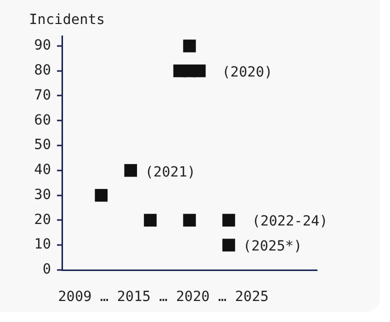 Image resolution: width=390 pixels, height=322 pixels. Describe the element at coordinates (42, 170) in the screenshot. I see `y-tick-label: 40` at that location.